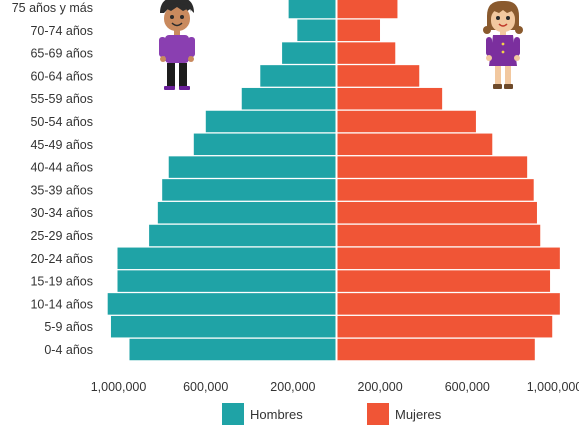 The image size is (579, 428). Describe the element at coordinates (249, 190) in the screenshot. I see `bar-hombres-35-39-a-os` at that location.